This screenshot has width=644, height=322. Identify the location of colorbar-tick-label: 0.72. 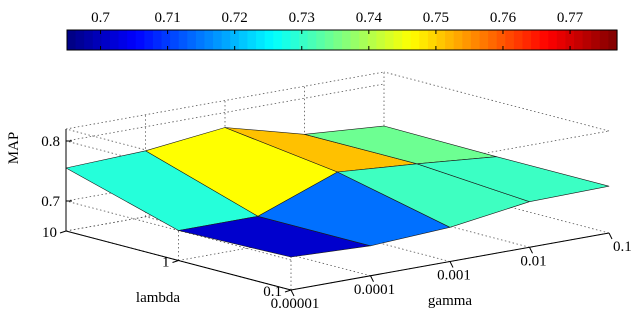
(235, 18).